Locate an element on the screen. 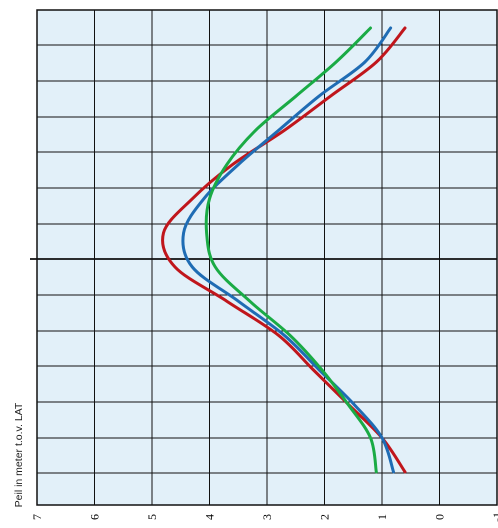  tick-label: 3 is located at coordinates (267, 517).